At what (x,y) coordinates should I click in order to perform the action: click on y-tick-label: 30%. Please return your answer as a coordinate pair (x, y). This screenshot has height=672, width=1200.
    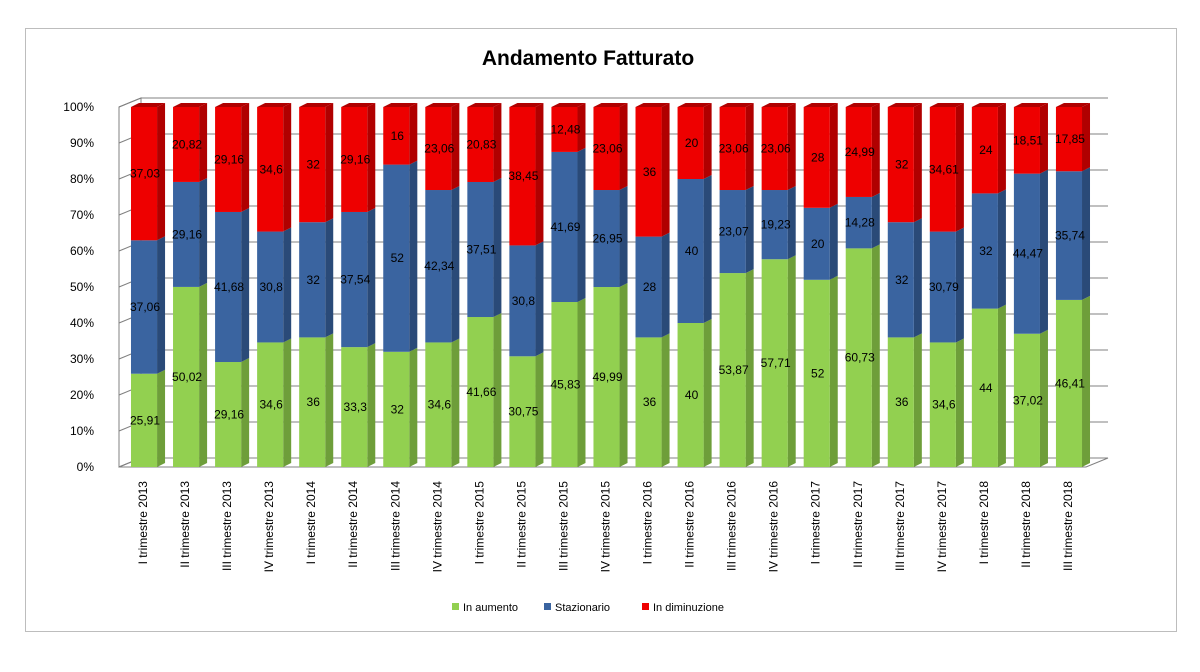
    Looking at the image, I should click on (82, 359).